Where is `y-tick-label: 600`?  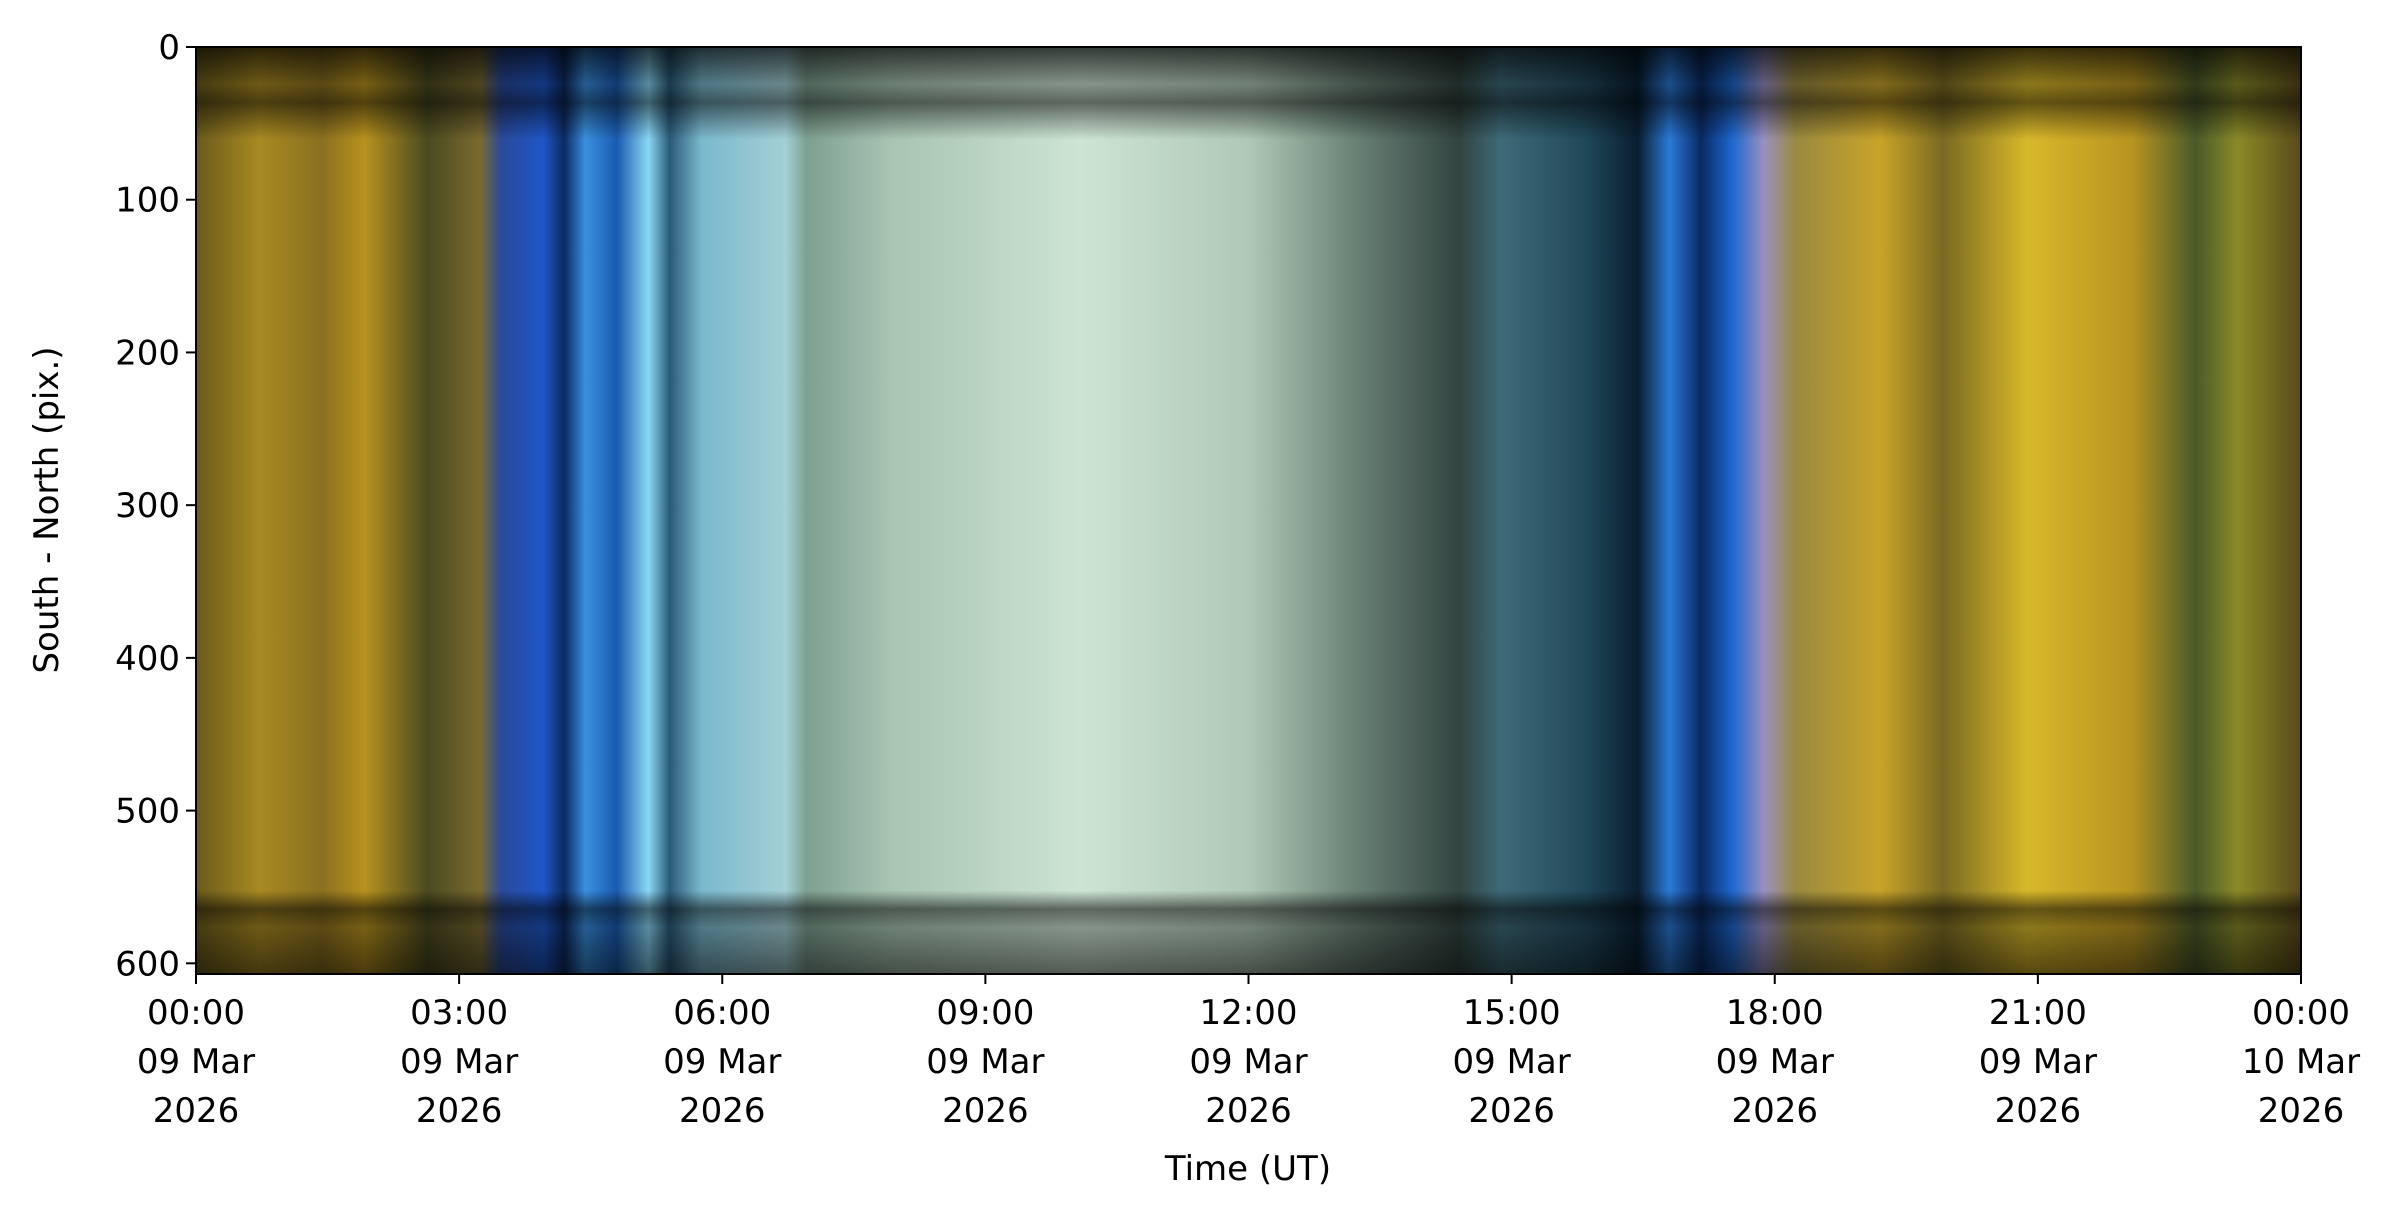 y-tick-label: 600 is located at coordinates (147, 964).